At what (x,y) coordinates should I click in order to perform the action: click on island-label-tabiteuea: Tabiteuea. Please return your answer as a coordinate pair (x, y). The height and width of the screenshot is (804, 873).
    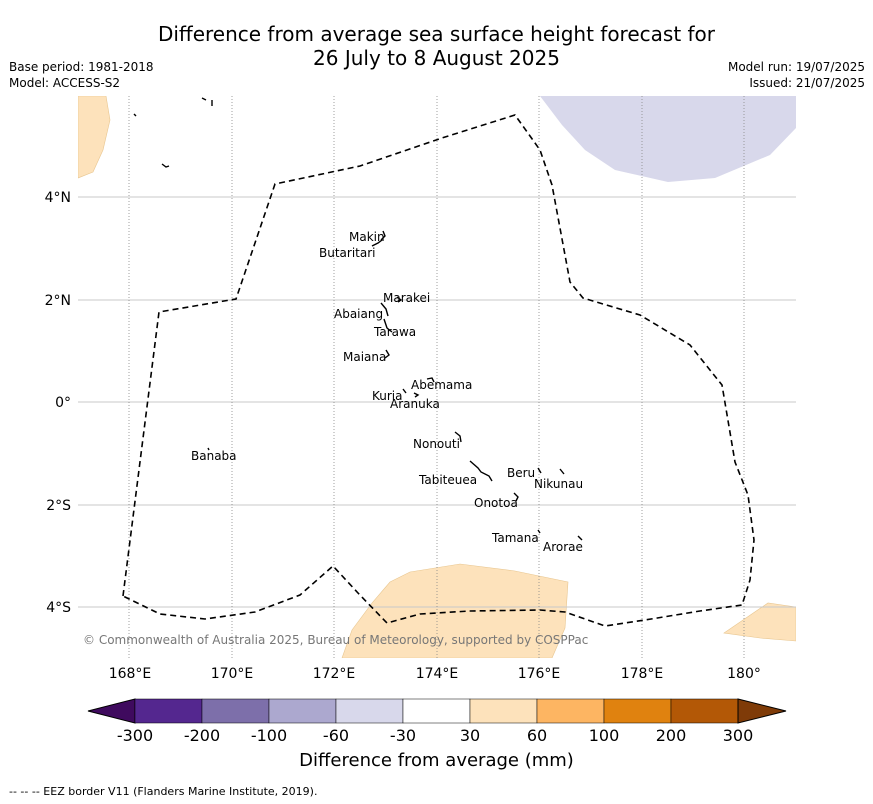
    Looking at the image, I should click on (447, 480).